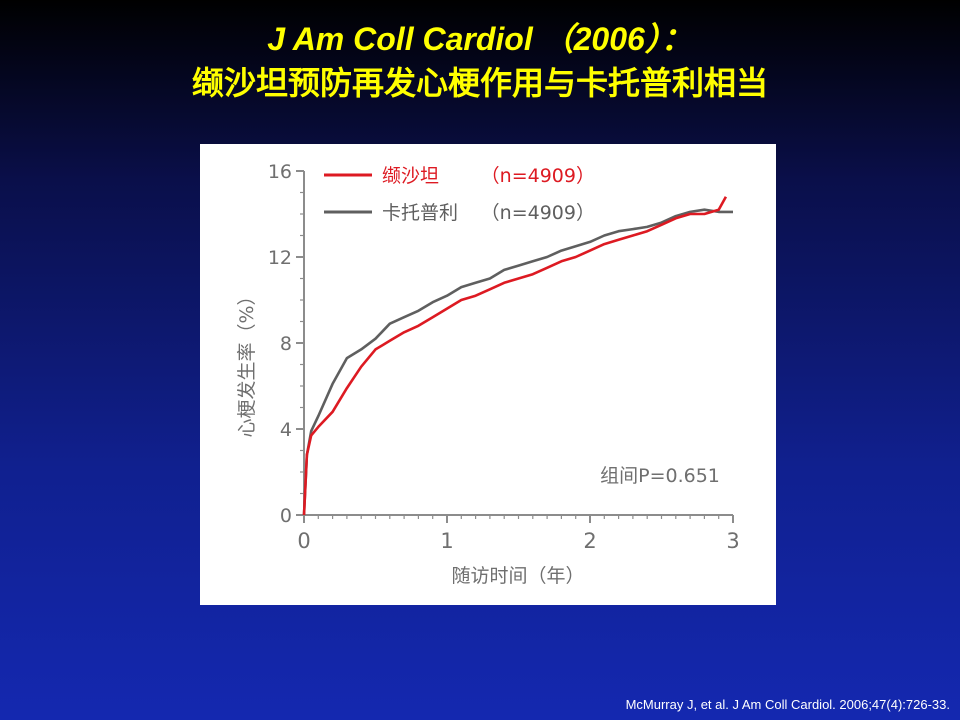 This screenshot has width=960, height=720. I want to click on x-tick-label: 3, so click(732, 541).